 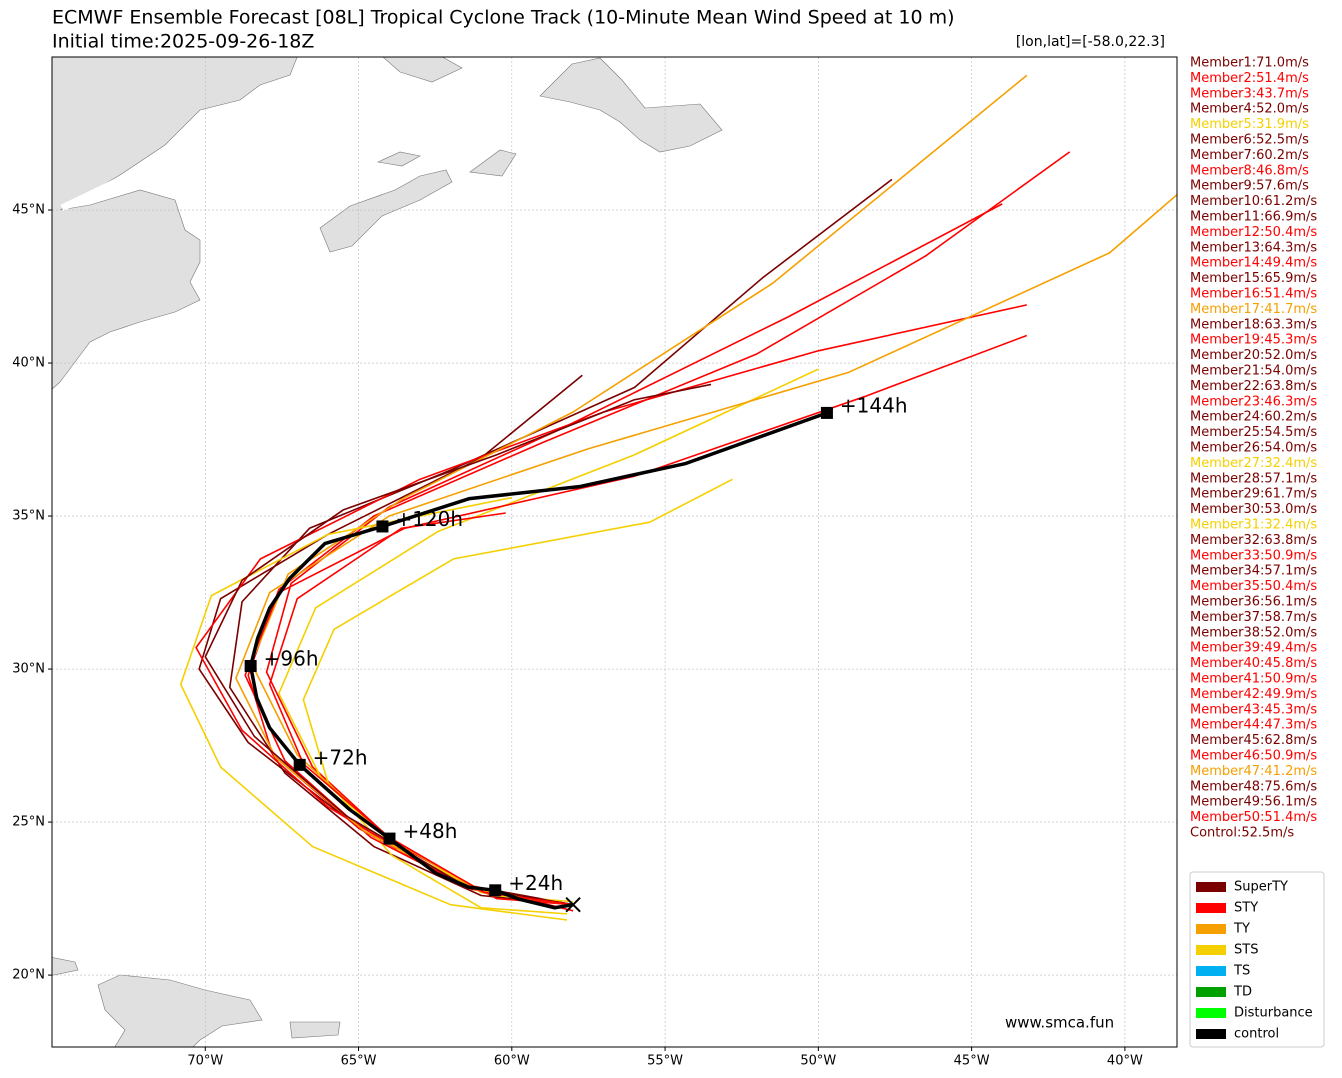 What do you see at coordinates (1253, 371) in the screenshot?
I see `member-label: Member21:54.0m/s` at bounding box center [1253, 371].